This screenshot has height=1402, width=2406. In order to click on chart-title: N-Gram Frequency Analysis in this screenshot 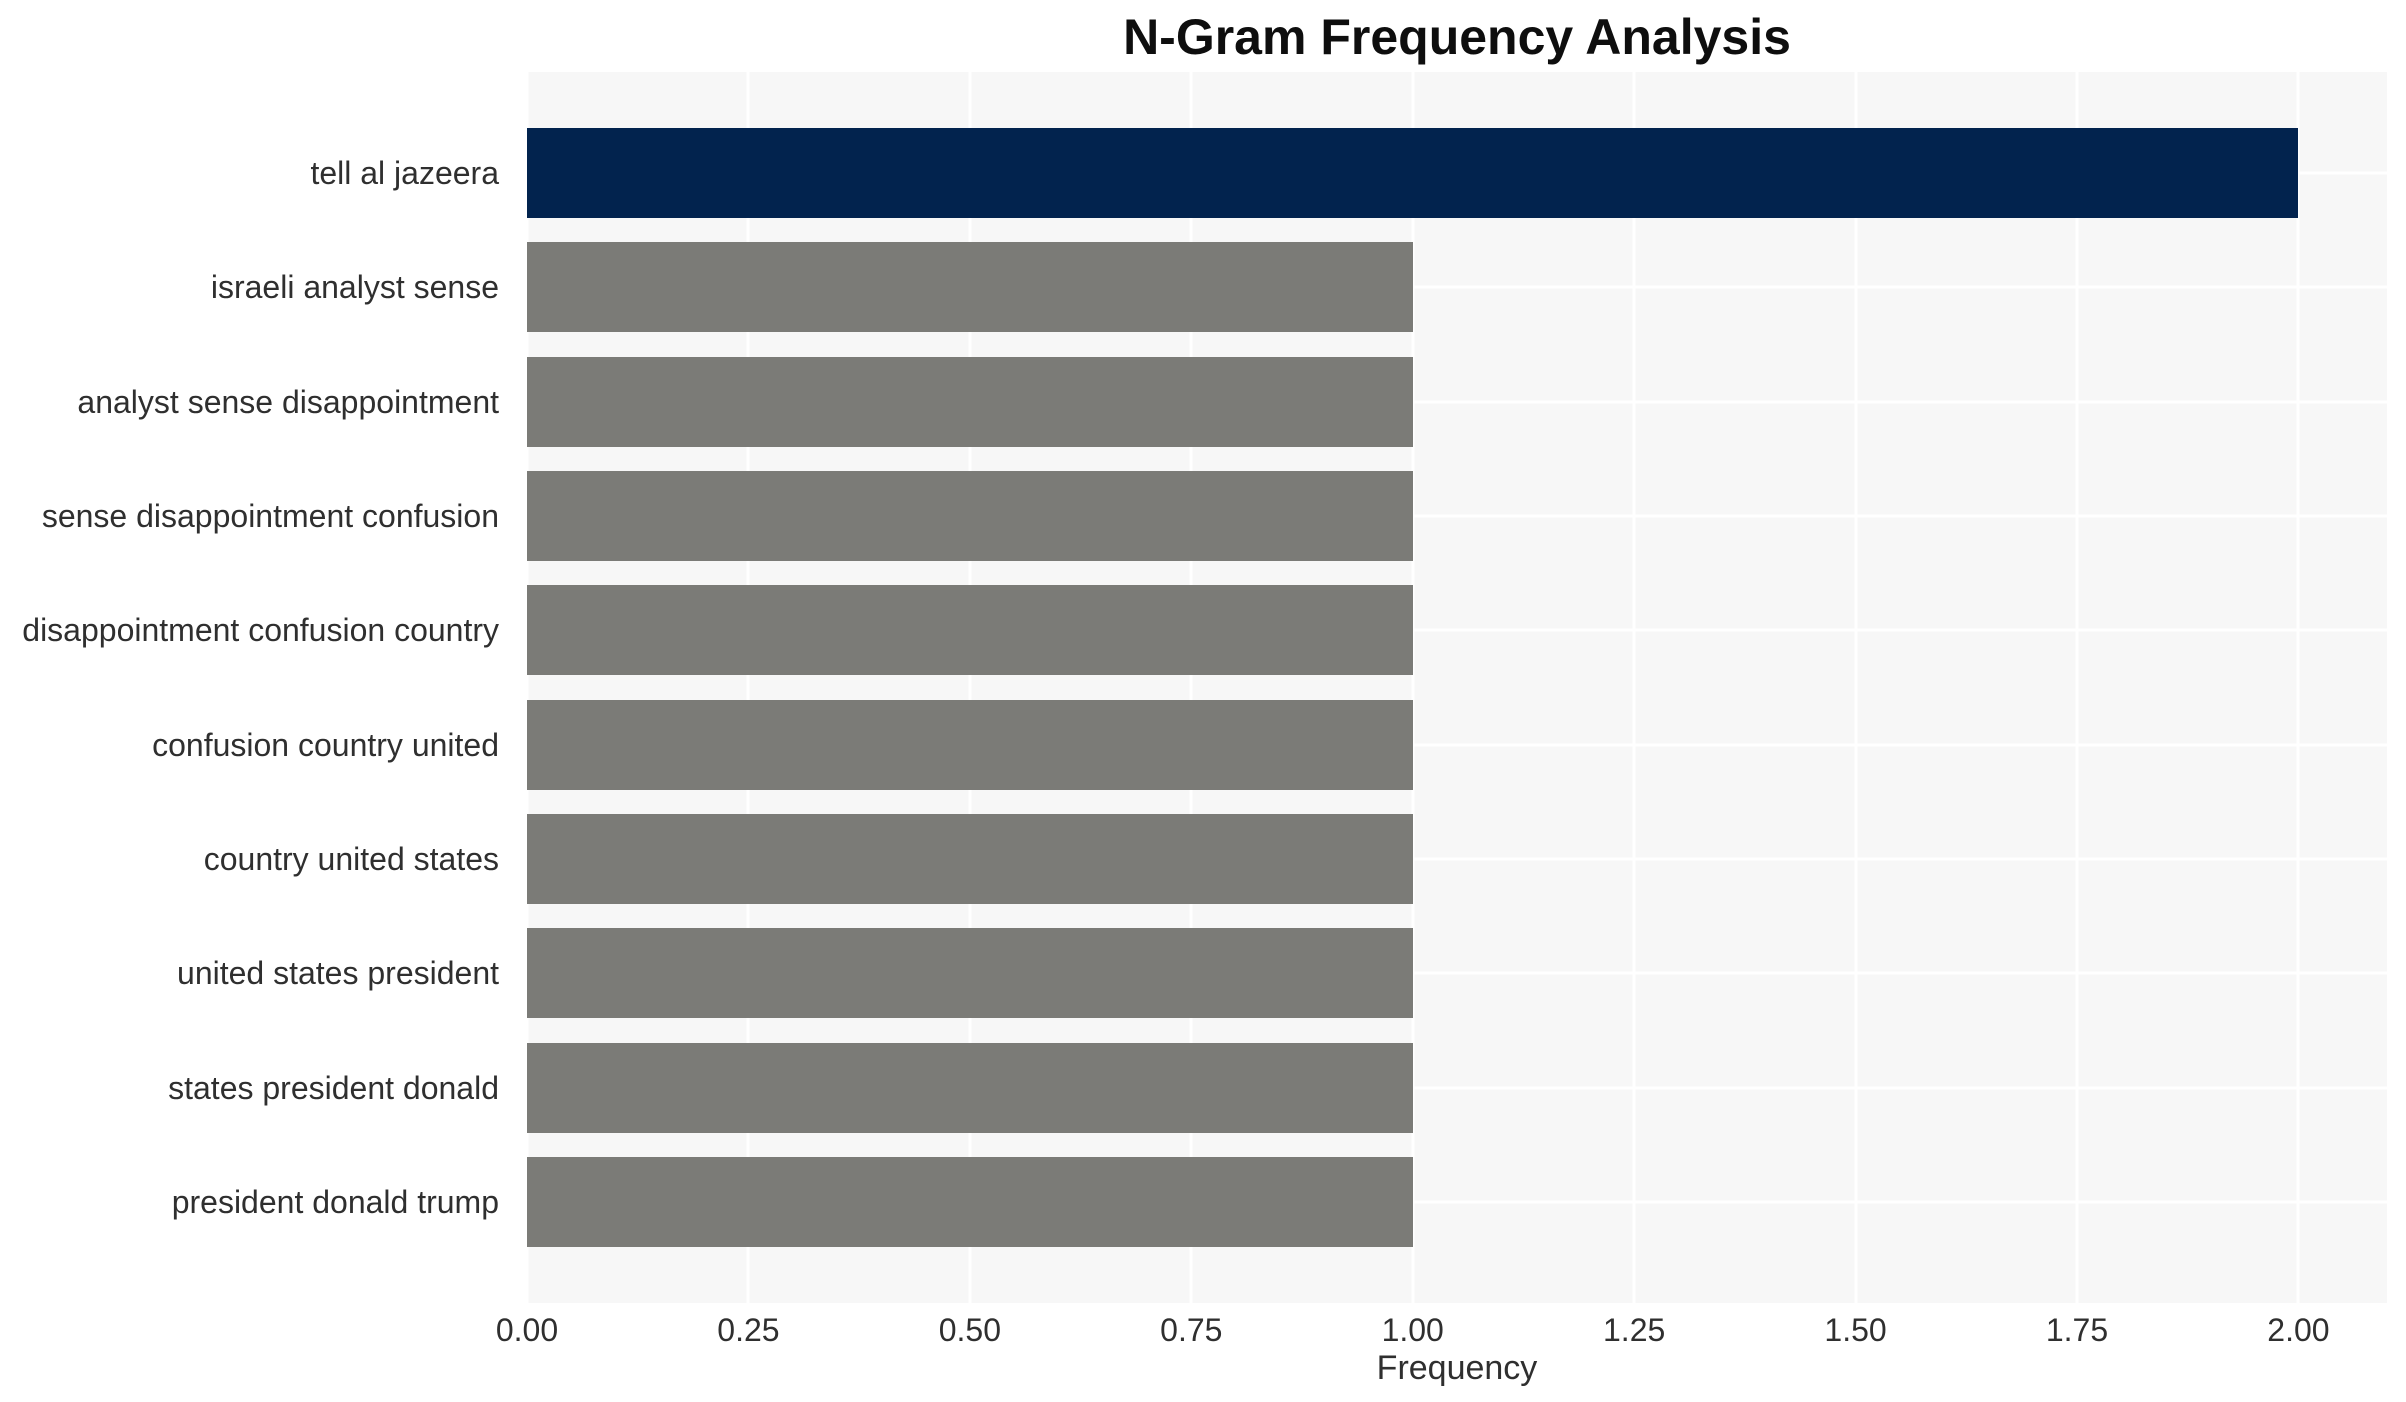, I will do `click(1457, 37)`.